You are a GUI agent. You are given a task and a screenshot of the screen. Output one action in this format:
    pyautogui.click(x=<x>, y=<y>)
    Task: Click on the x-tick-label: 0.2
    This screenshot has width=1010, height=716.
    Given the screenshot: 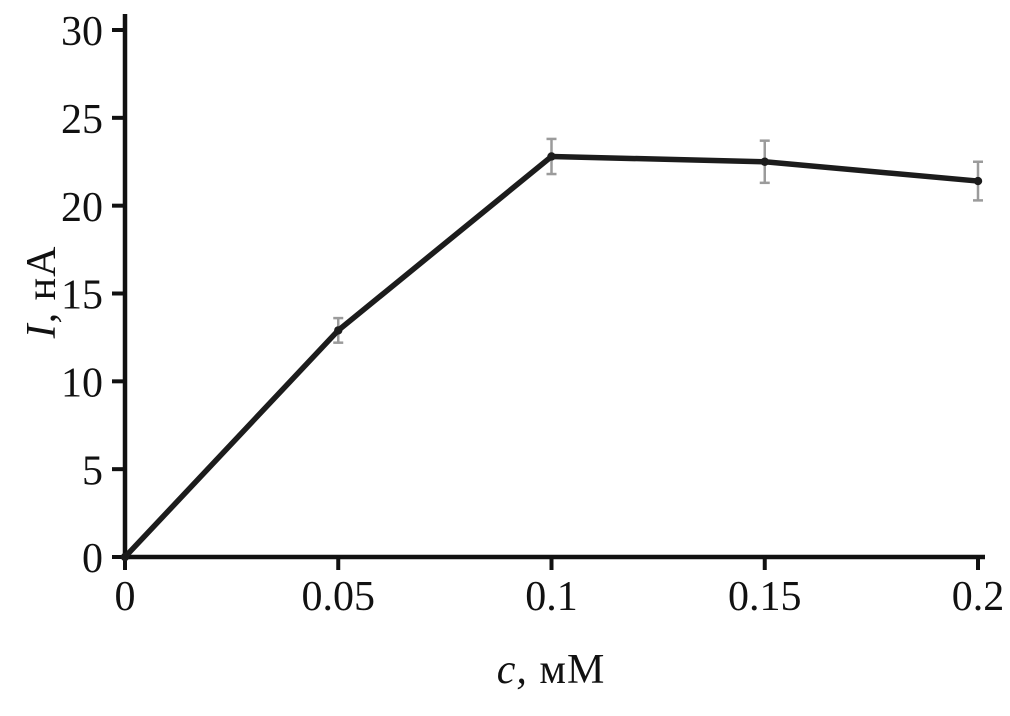 What is the action you would take?
    pyautogui.click(x=978, y=597)
    